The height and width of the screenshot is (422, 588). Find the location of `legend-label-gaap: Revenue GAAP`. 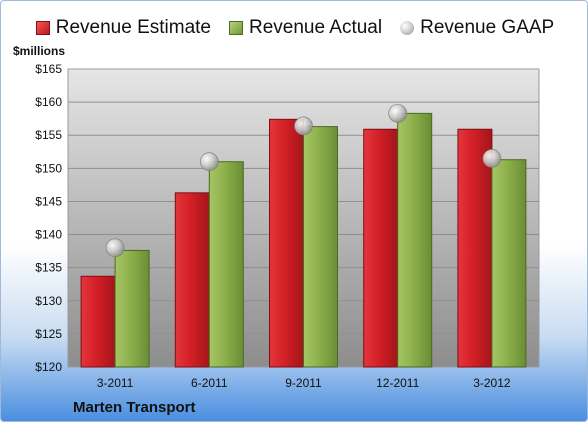

legend-label-gaap: Revenue GAAP is located at coordinates (487, 27).